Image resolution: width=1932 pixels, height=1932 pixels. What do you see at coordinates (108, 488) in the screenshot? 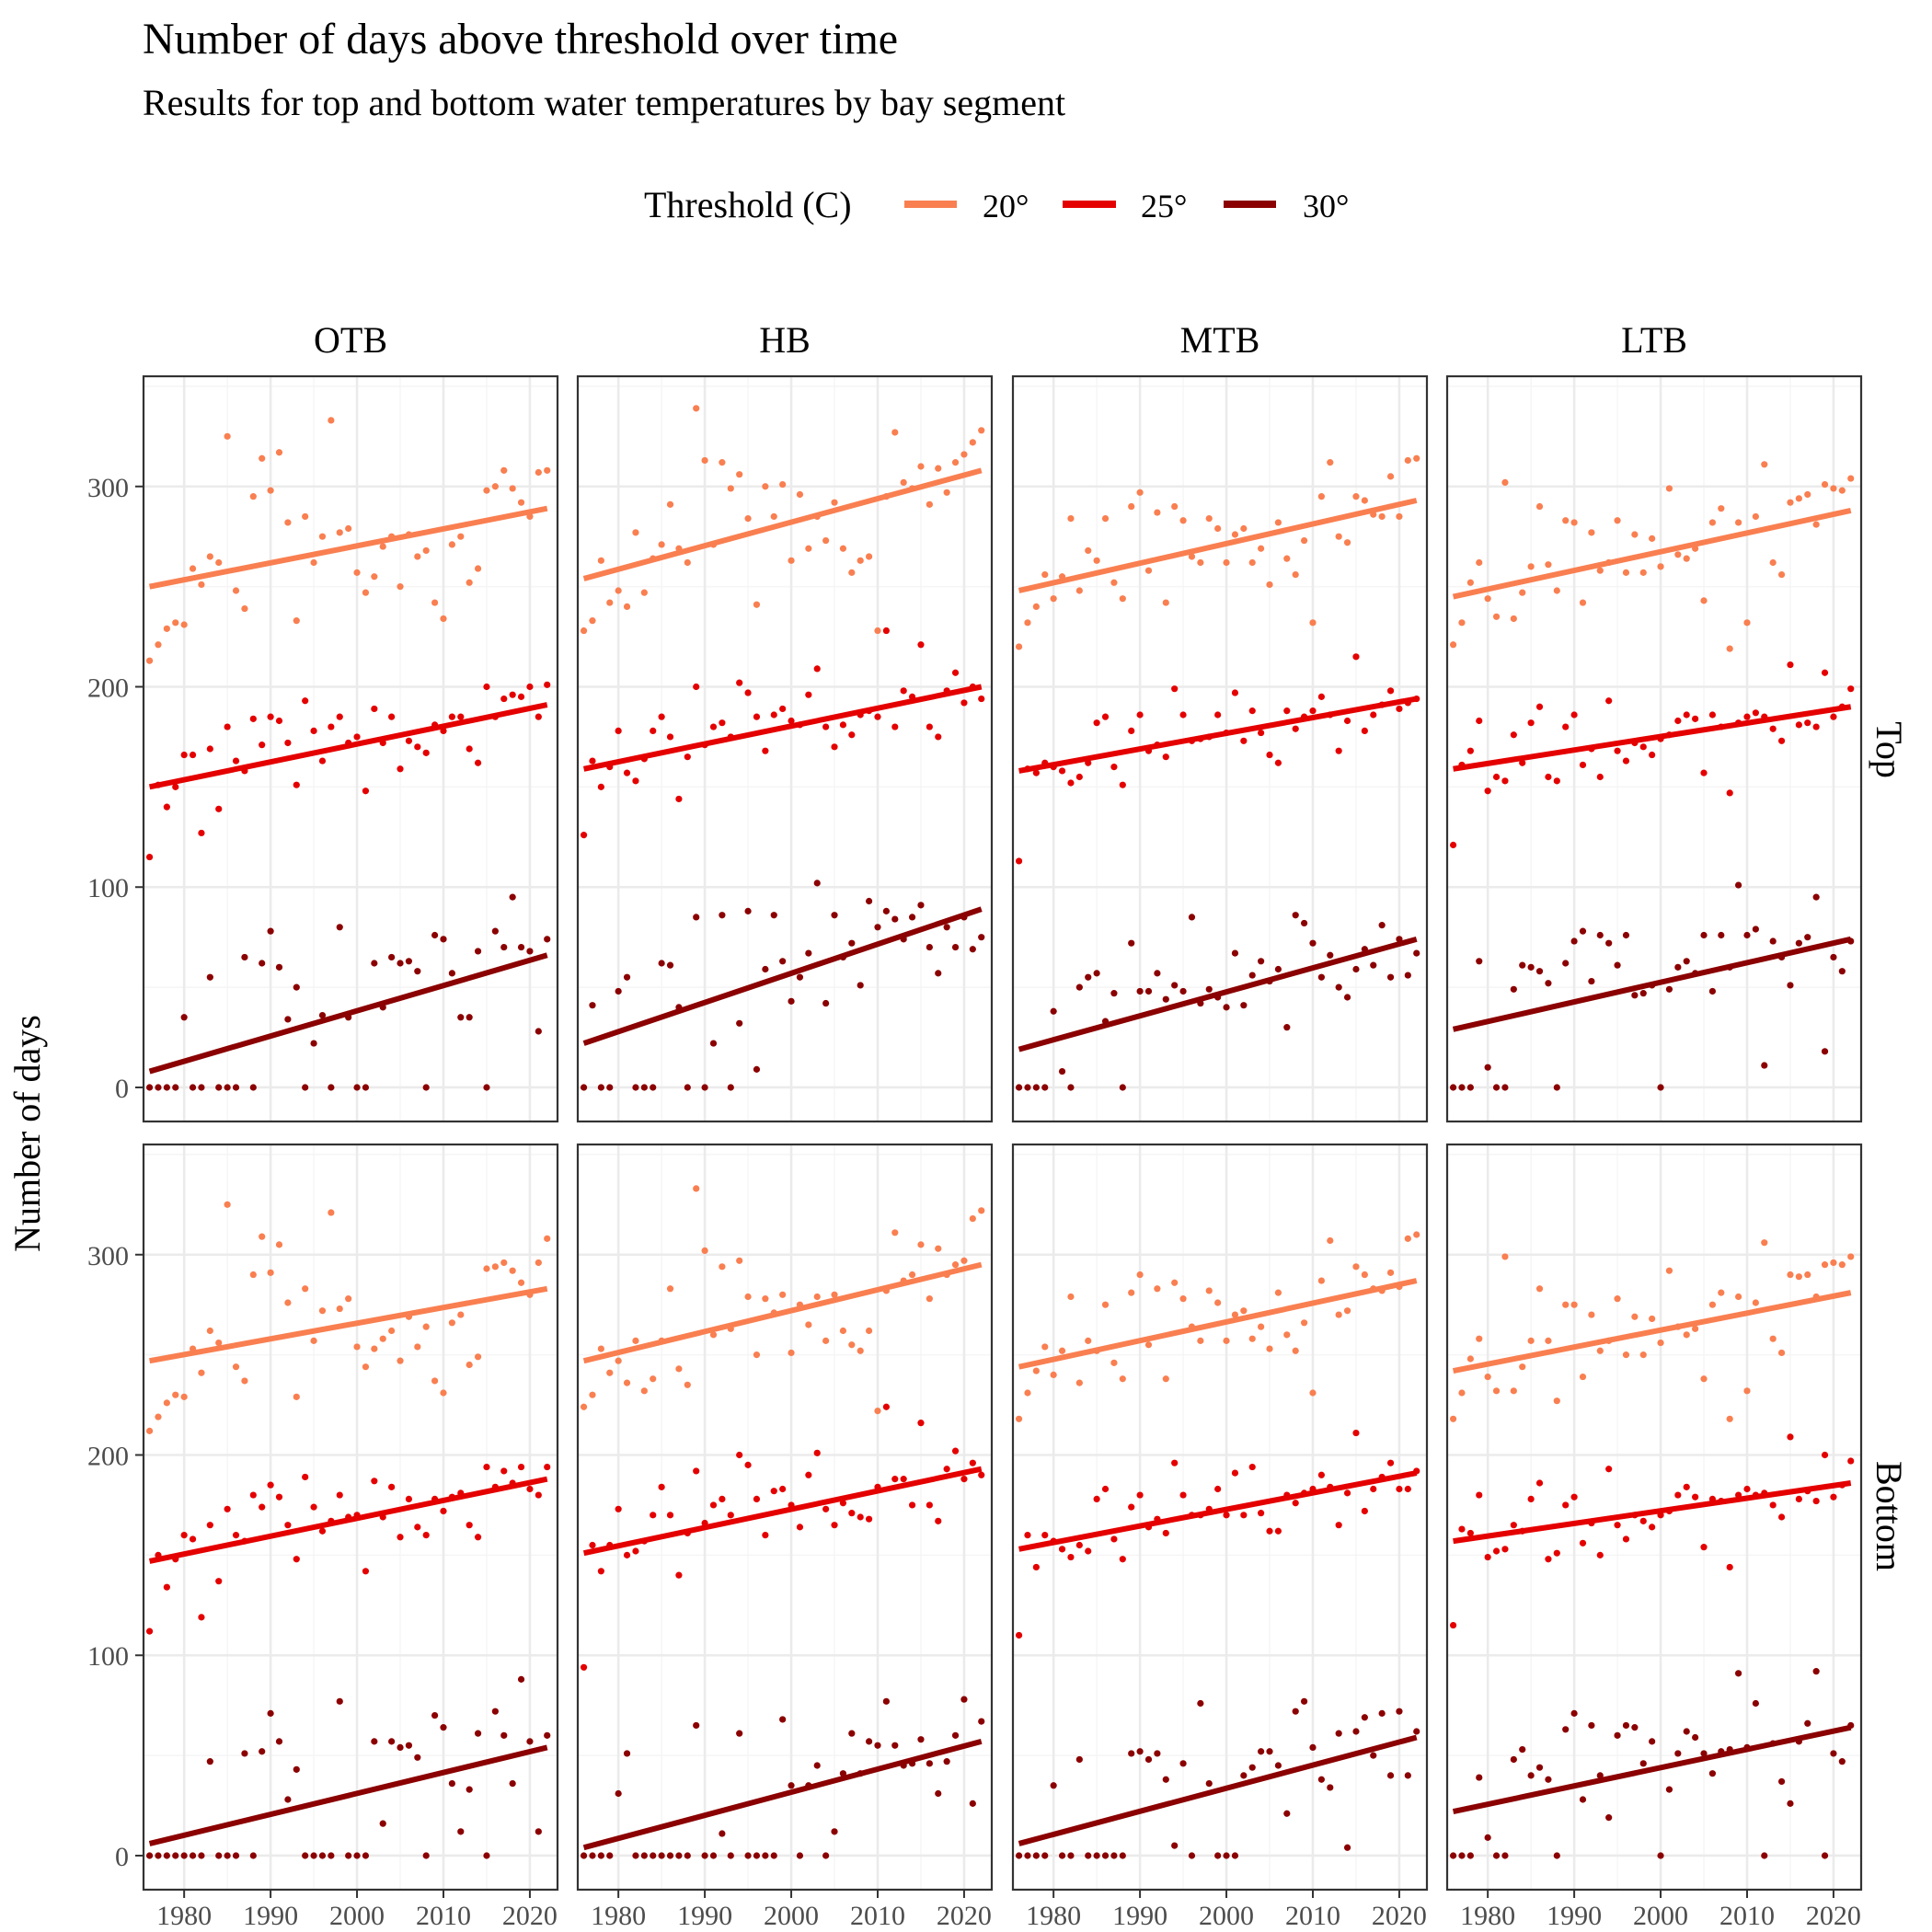
I see `y-tick-label: 300` at bounding box center [108, 488].